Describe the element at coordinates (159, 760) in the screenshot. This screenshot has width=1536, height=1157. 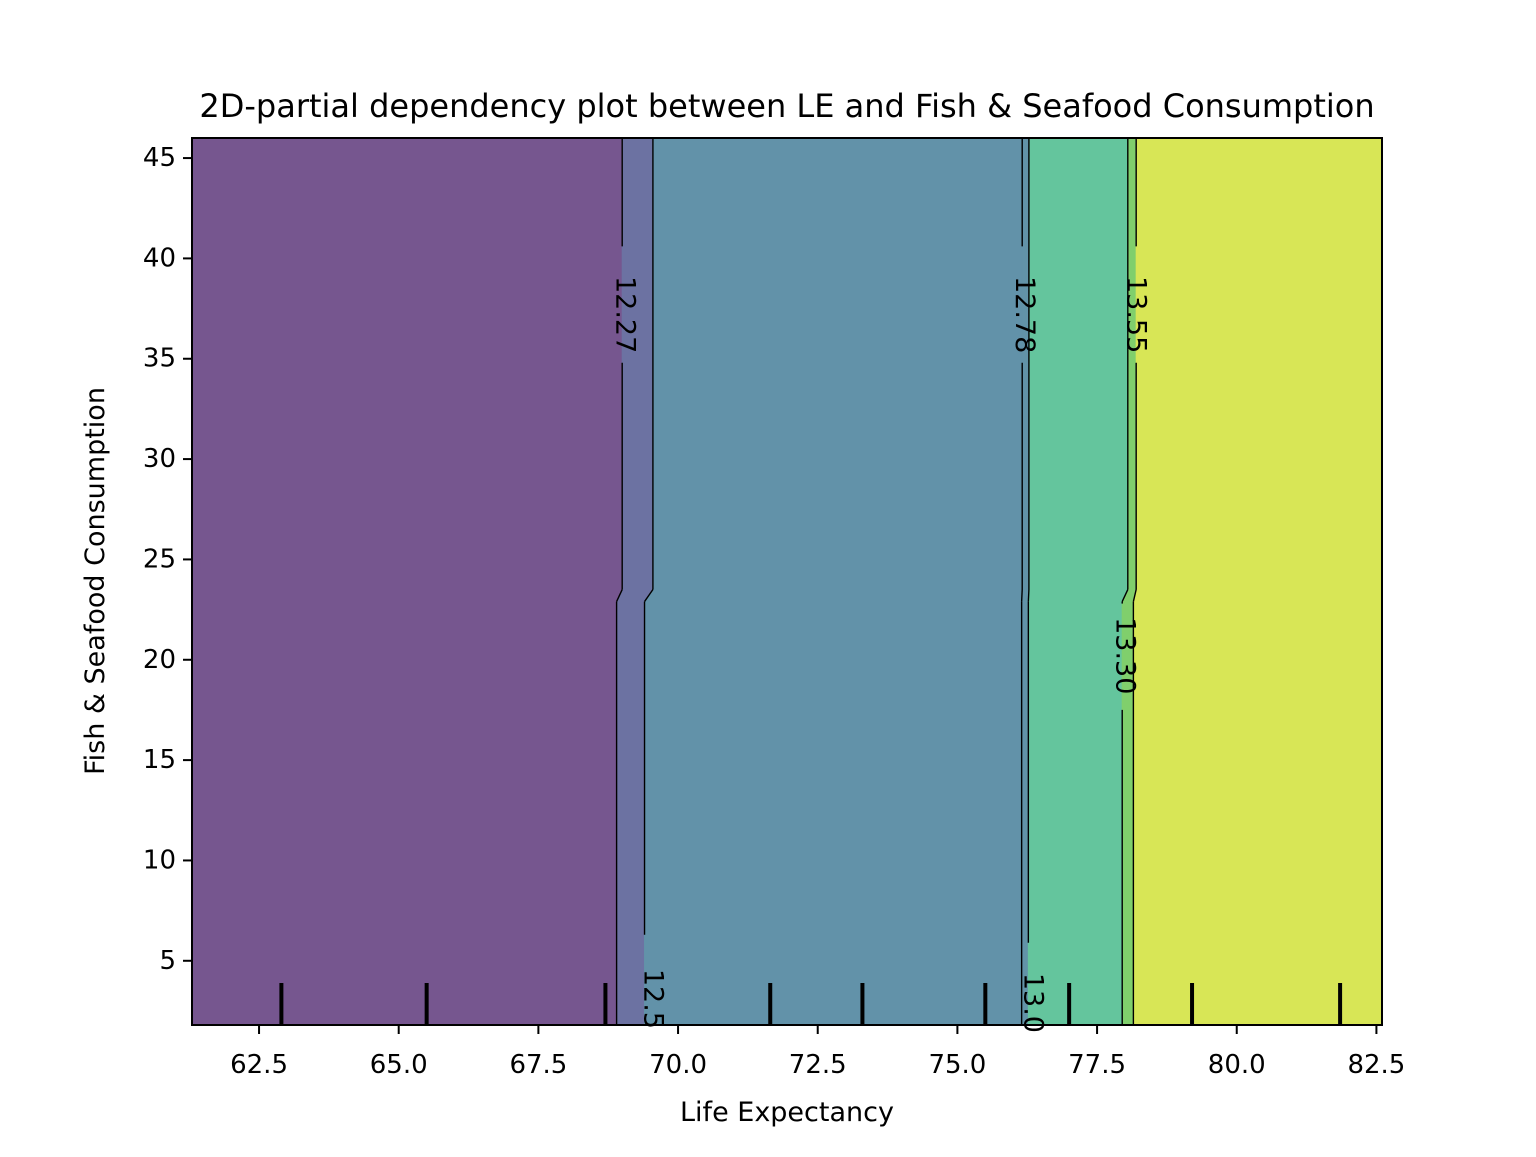
I see `y-tick-label: 15` at that location.